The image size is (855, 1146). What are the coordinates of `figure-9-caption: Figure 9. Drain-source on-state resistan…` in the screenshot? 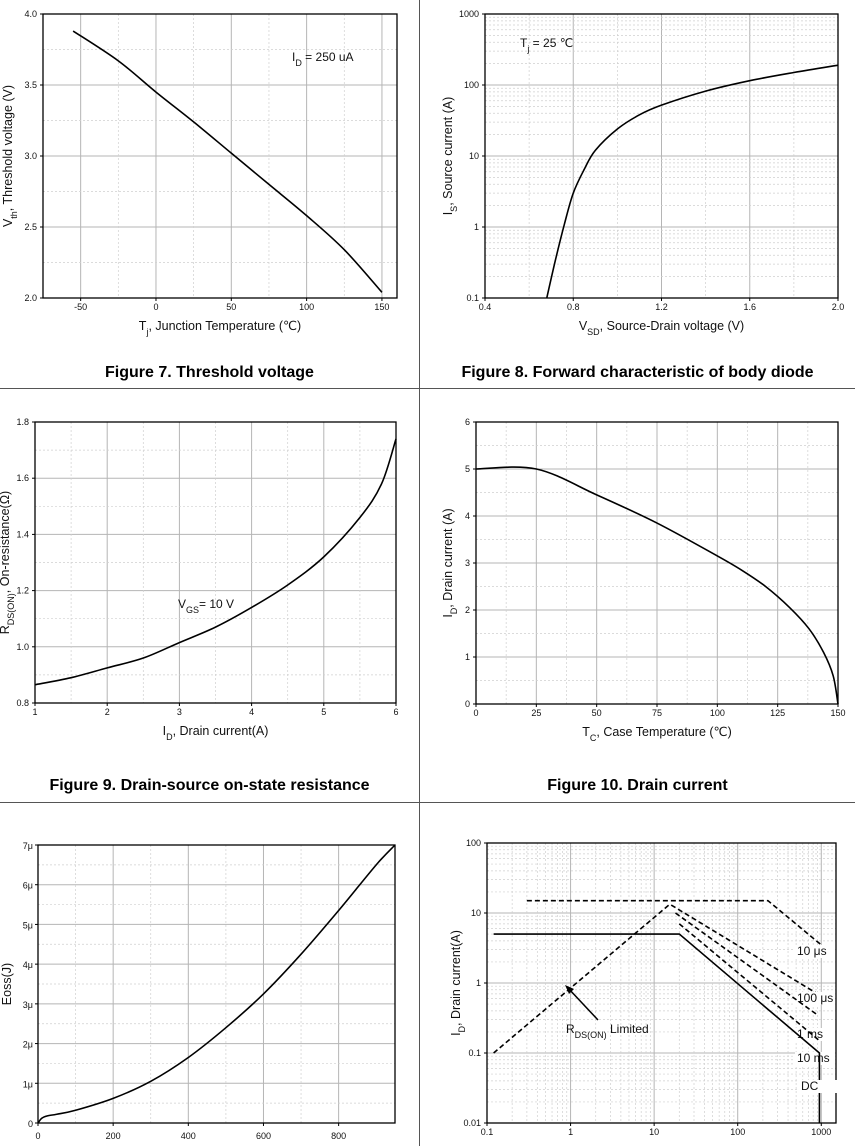 It's located at (209, 785).